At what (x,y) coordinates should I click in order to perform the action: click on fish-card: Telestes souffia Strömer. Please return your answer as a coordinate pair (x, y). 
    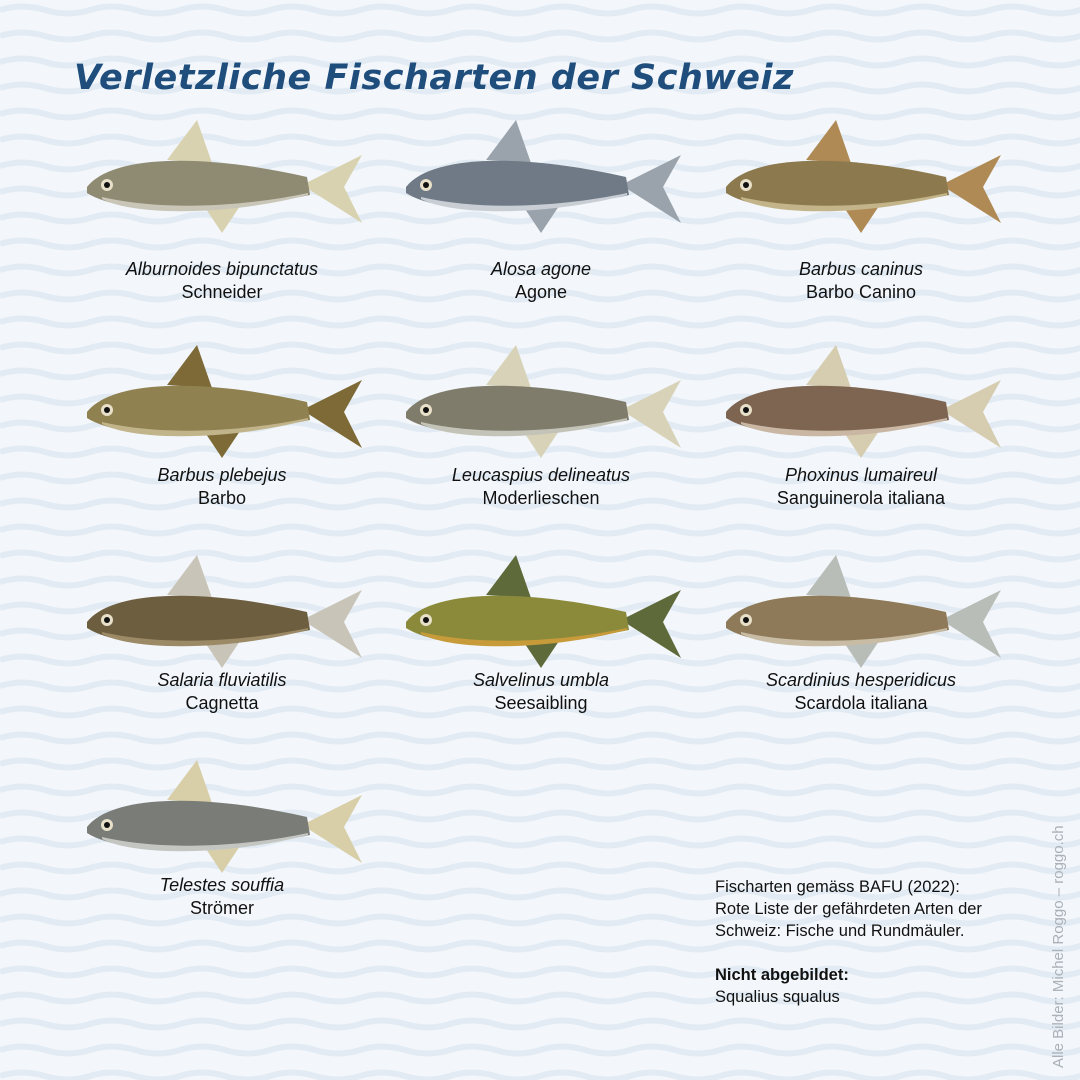
    Looking at the image, I should click on (222, 837).